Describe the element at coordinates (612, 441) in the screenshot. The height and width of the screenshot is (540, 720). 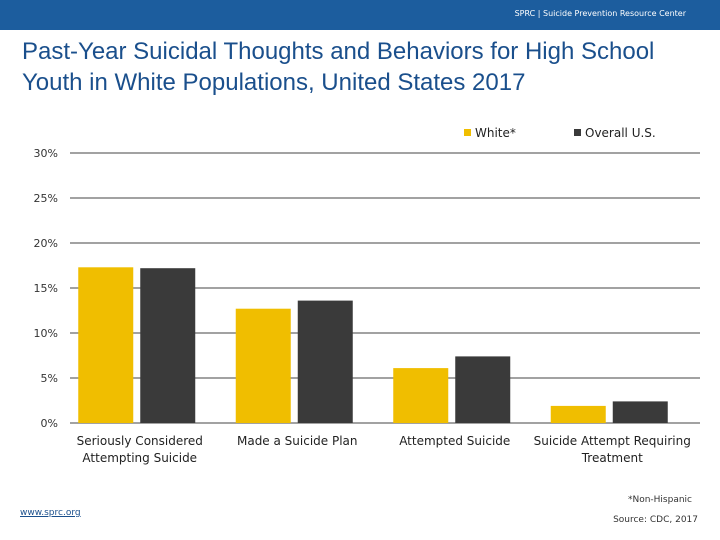
I see `x-tick-label: Suicide Attempt Requiring` at that location.